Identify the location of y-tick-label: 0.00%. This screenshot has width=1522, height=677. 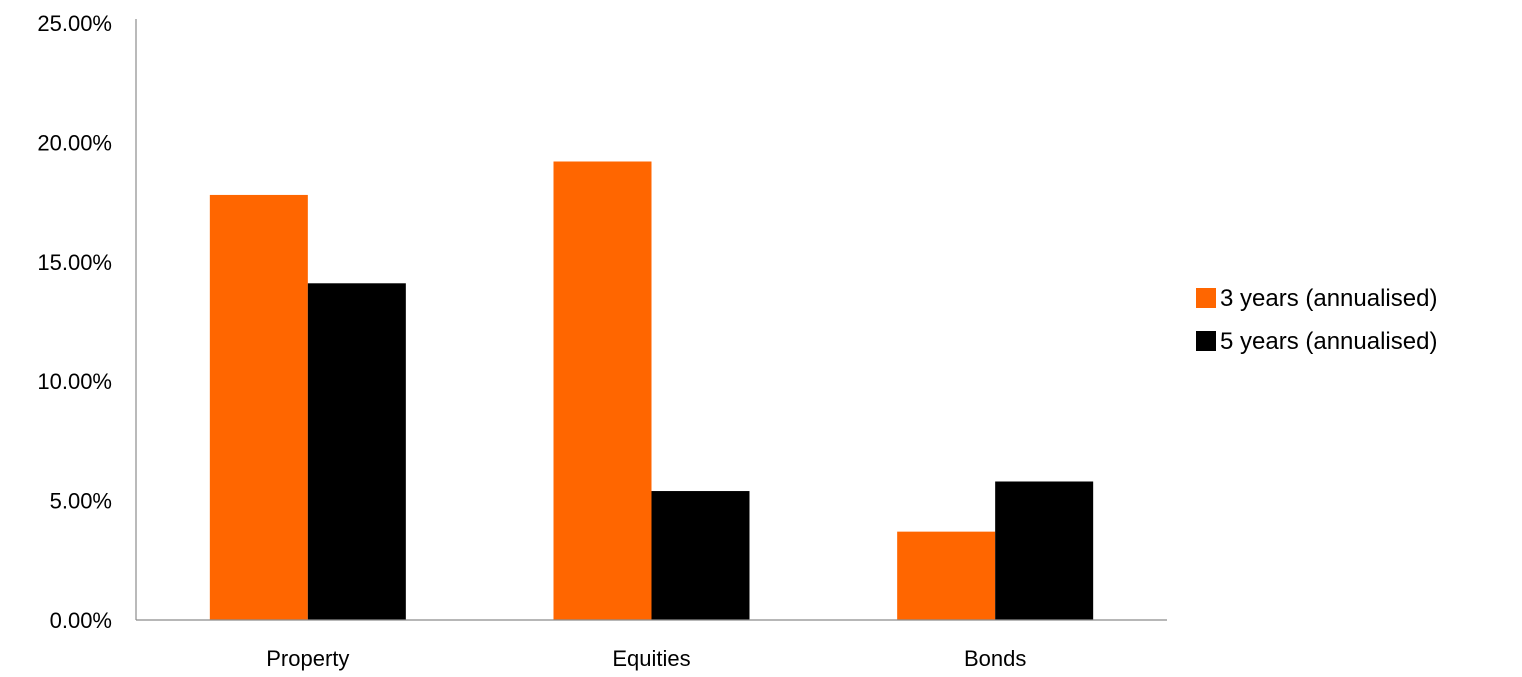
(81, 620).